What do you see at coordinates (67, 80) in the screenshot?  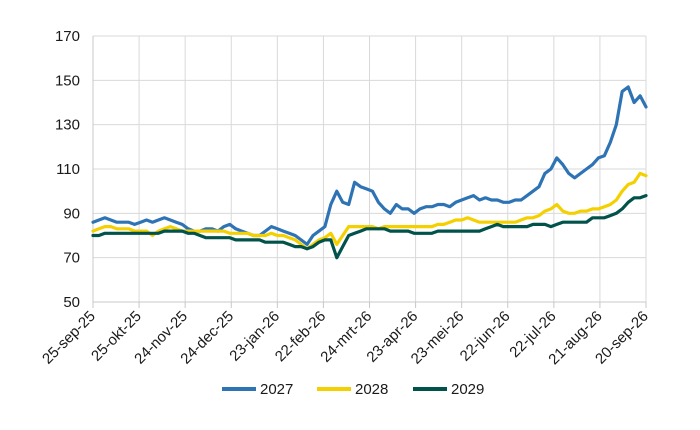 I see `y-tick-label: 150` at bounding box center [67, 80].